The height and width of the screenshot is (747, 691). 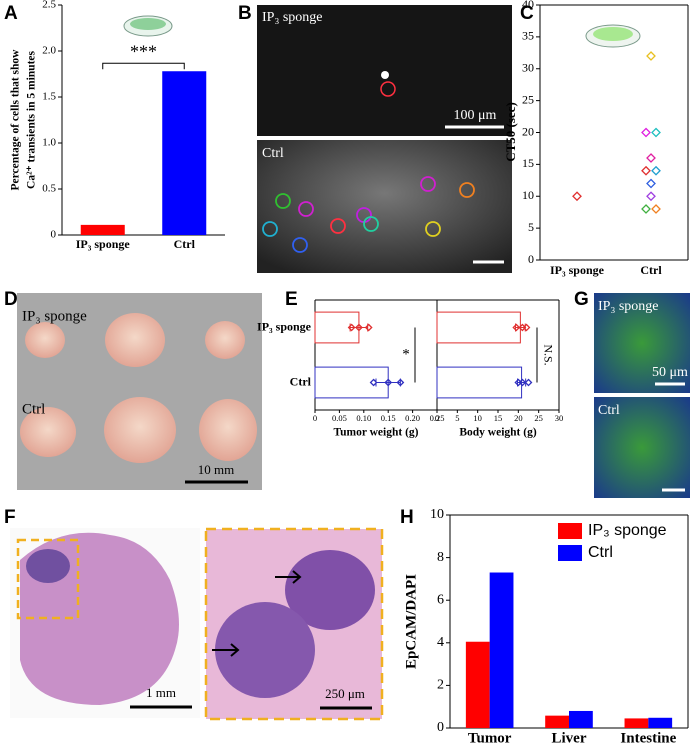 I want to click on x-axis-label: Body weight (g), so click(x=497, y=433).